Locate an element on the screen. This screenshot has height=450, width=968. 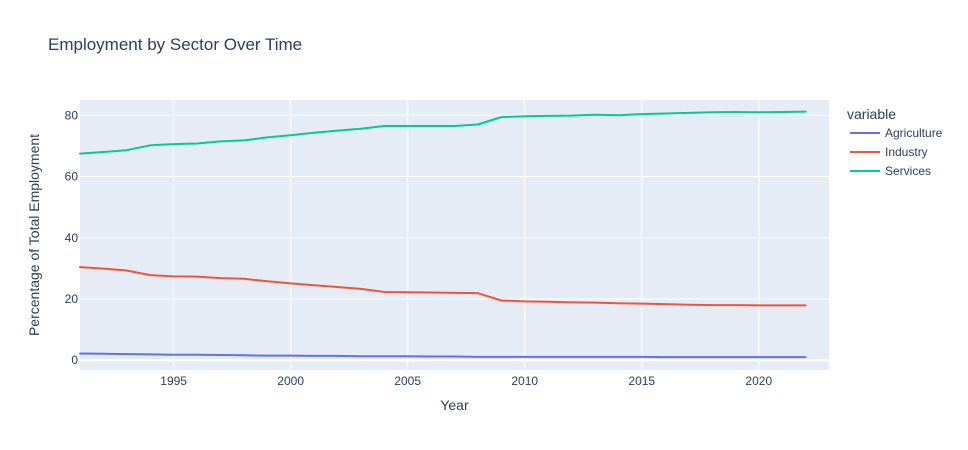
y-tick-label: 80 is located at coordinates (72, 115).